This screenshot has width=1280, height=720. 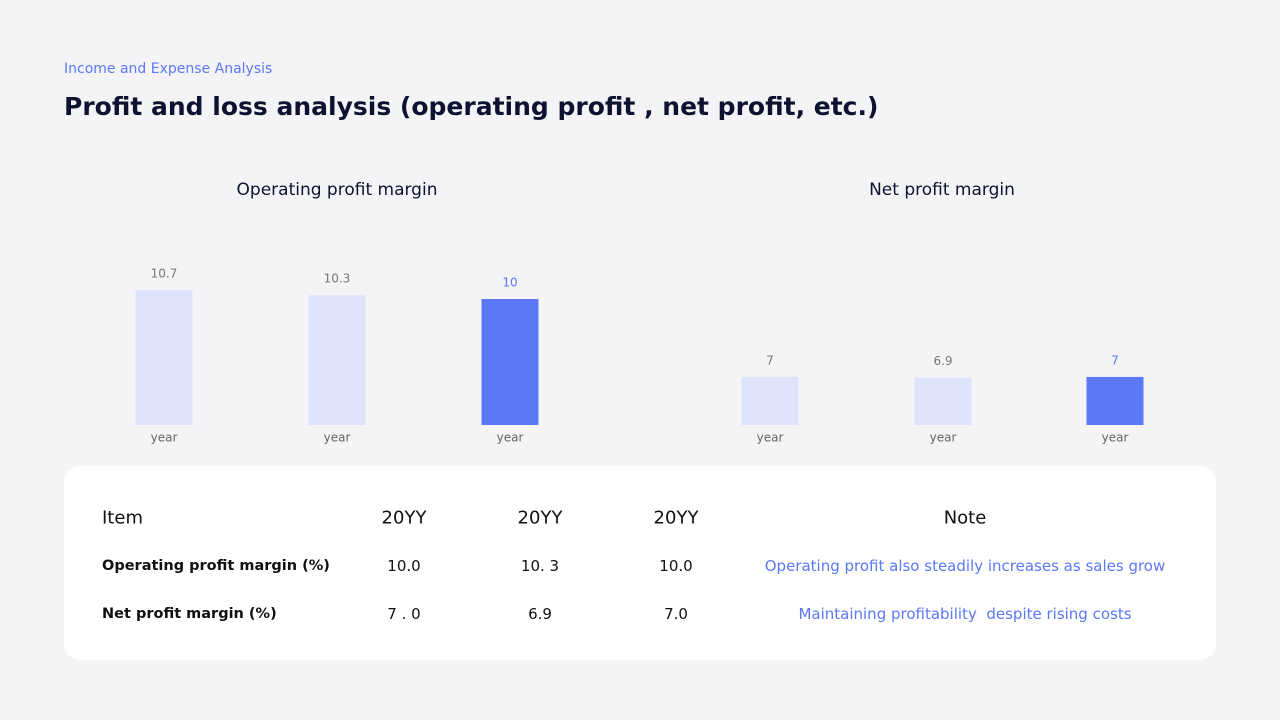 What do you see at coordinates (164, 274) in the screenshot?
I see `value-label: 10.7` at bounding box center [164, 274].